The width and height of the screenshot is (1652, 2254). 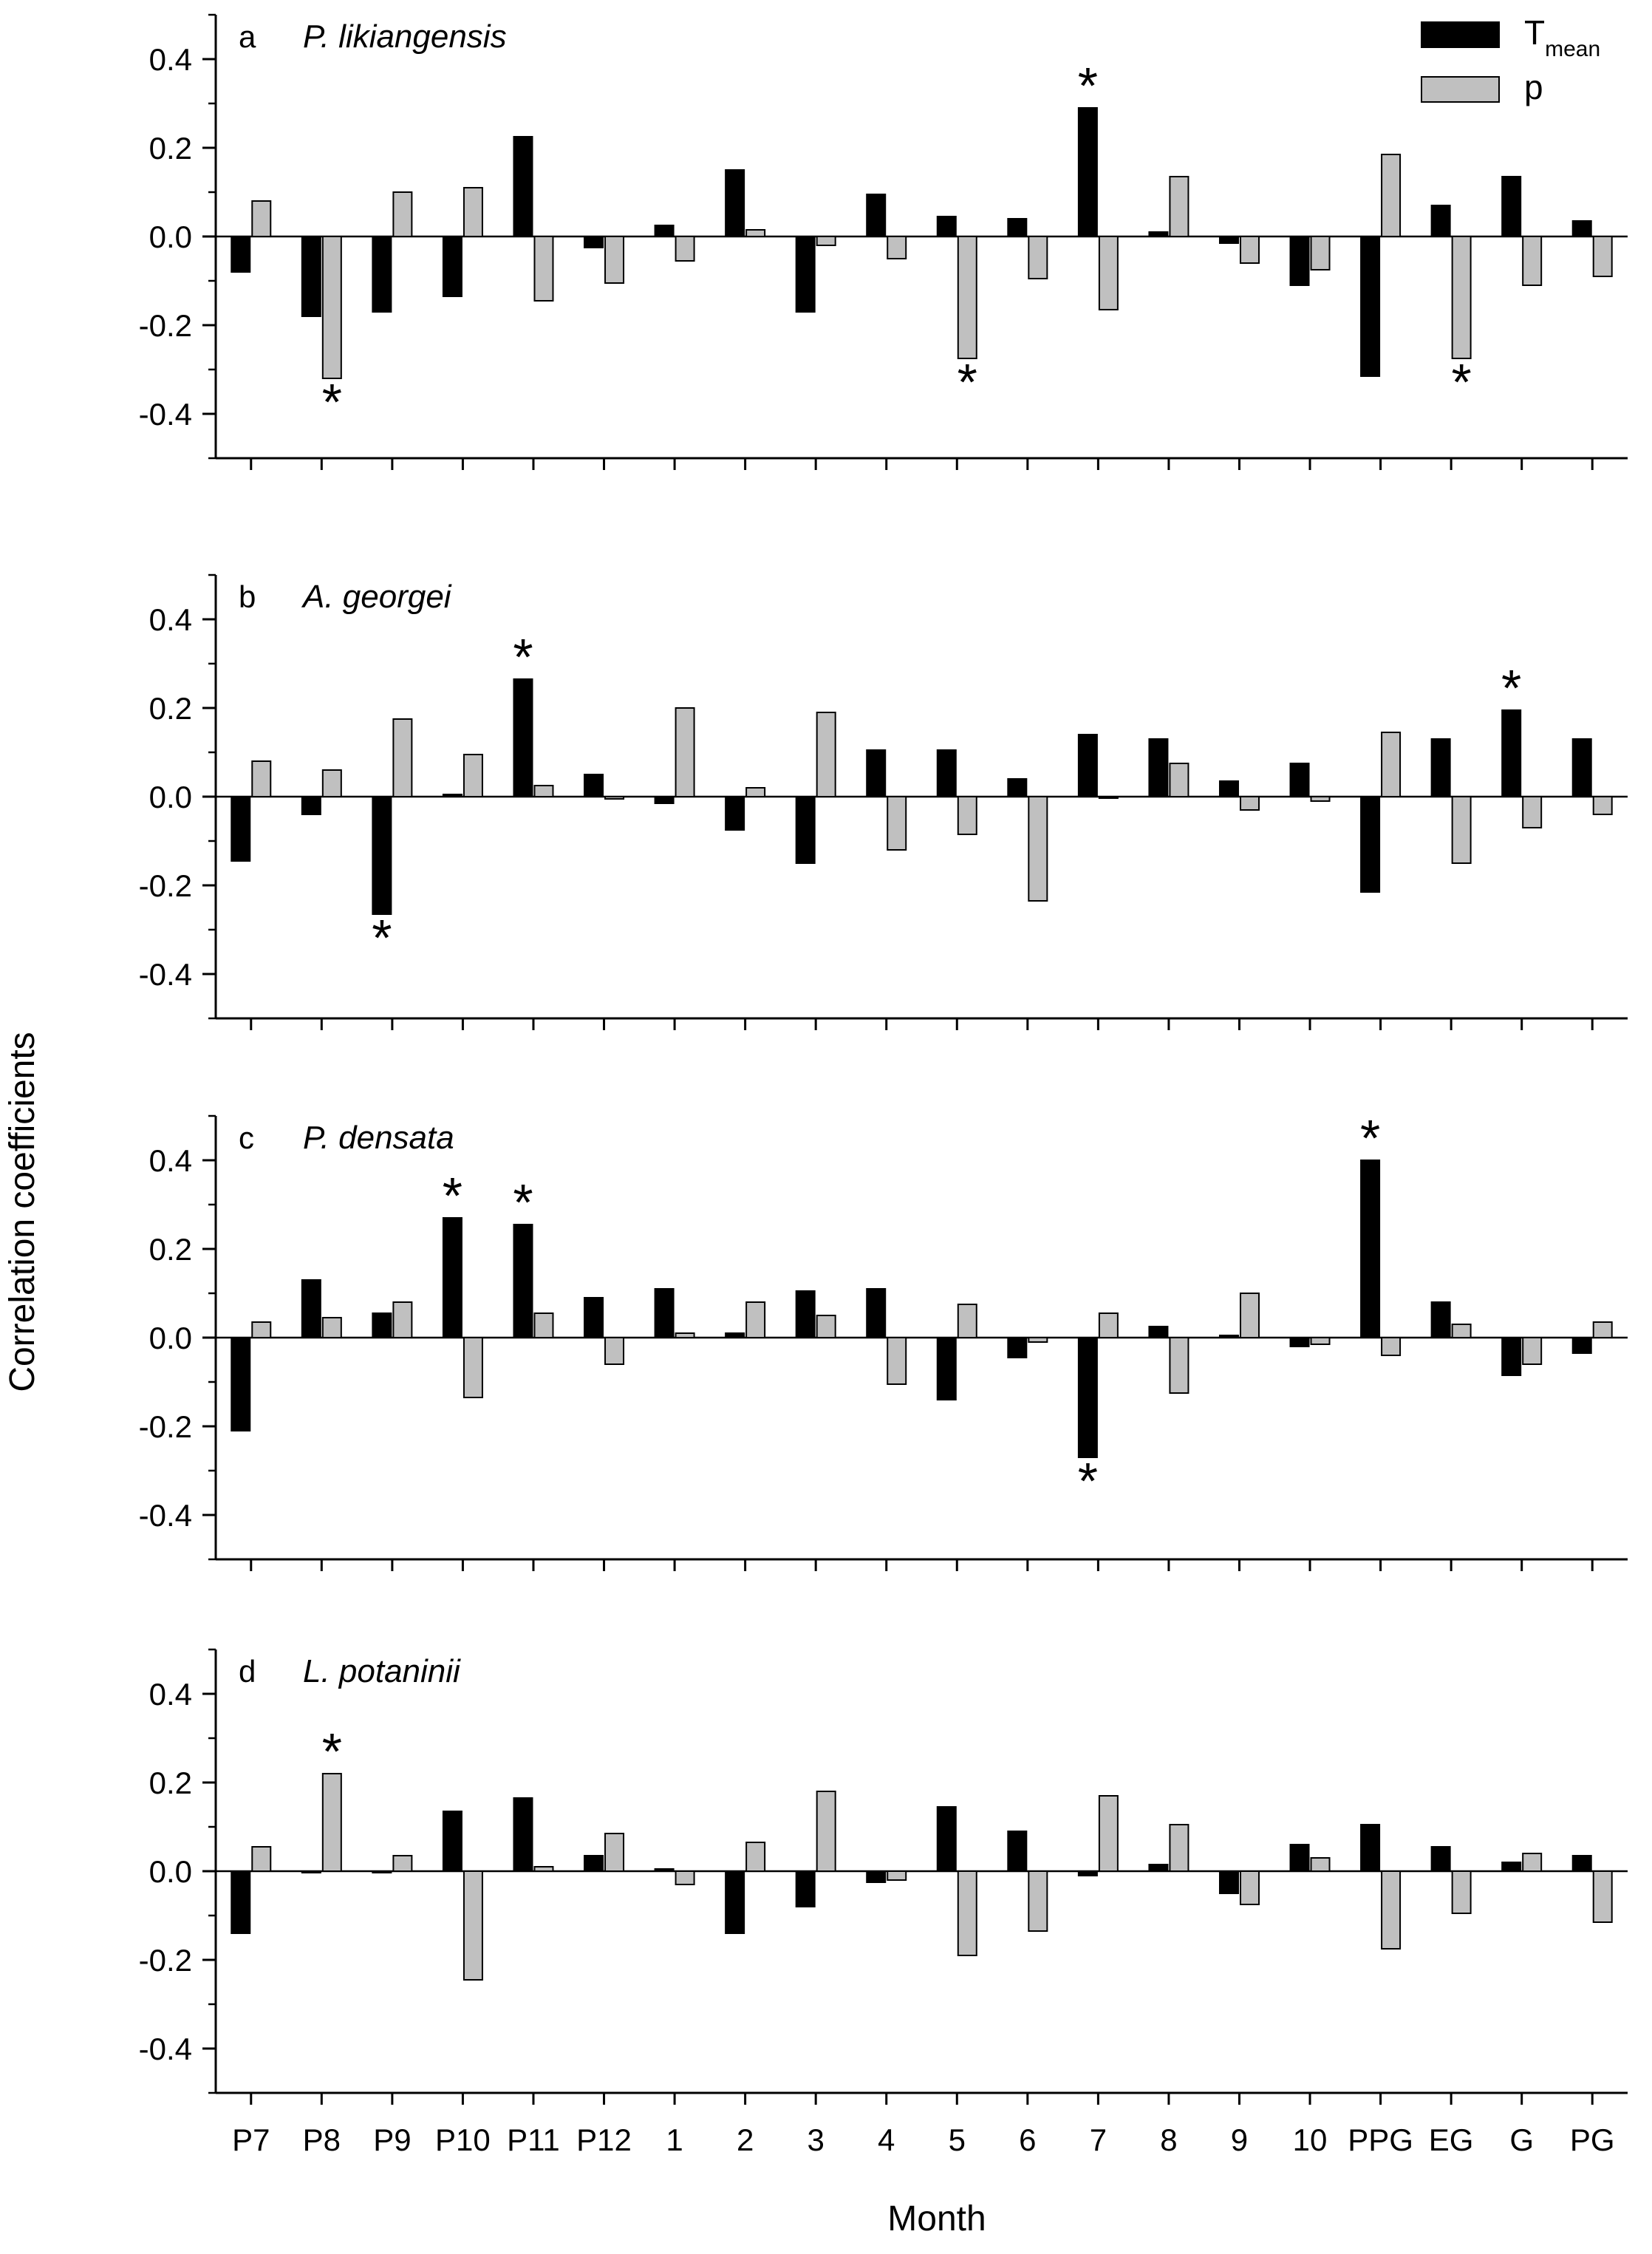 I want to click on x-tick-label: P9, so click(x=392, y=2139).